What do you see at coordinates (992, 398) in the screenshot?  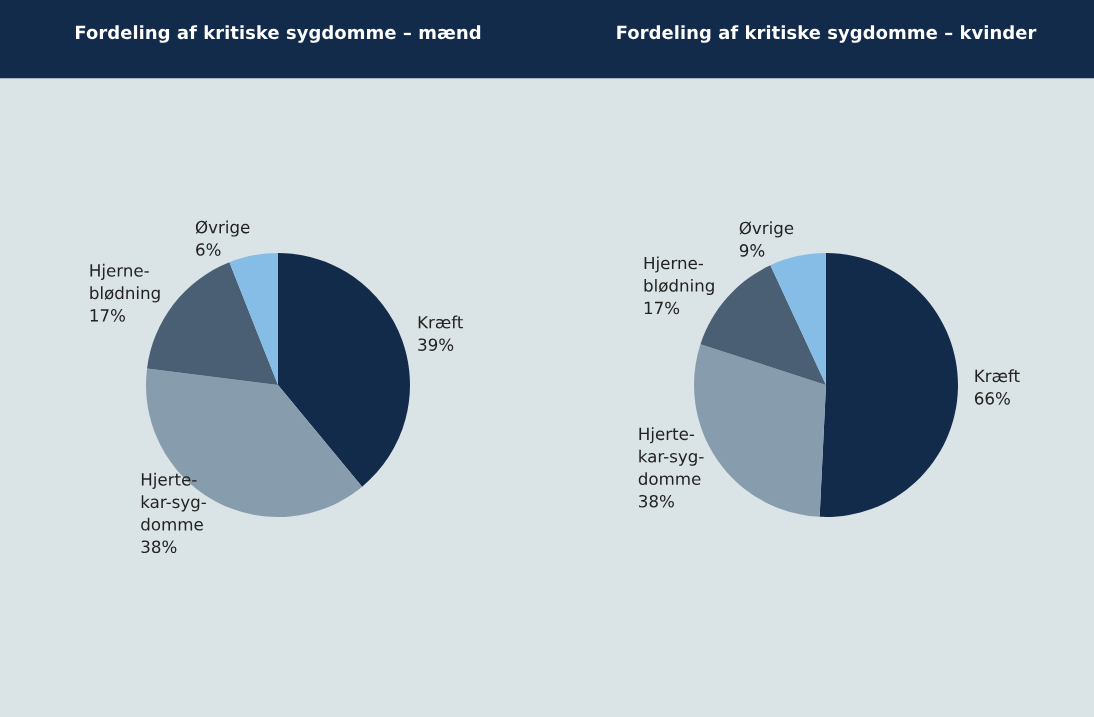 I see `data-label: 66%` at bounding box center [992, 398].